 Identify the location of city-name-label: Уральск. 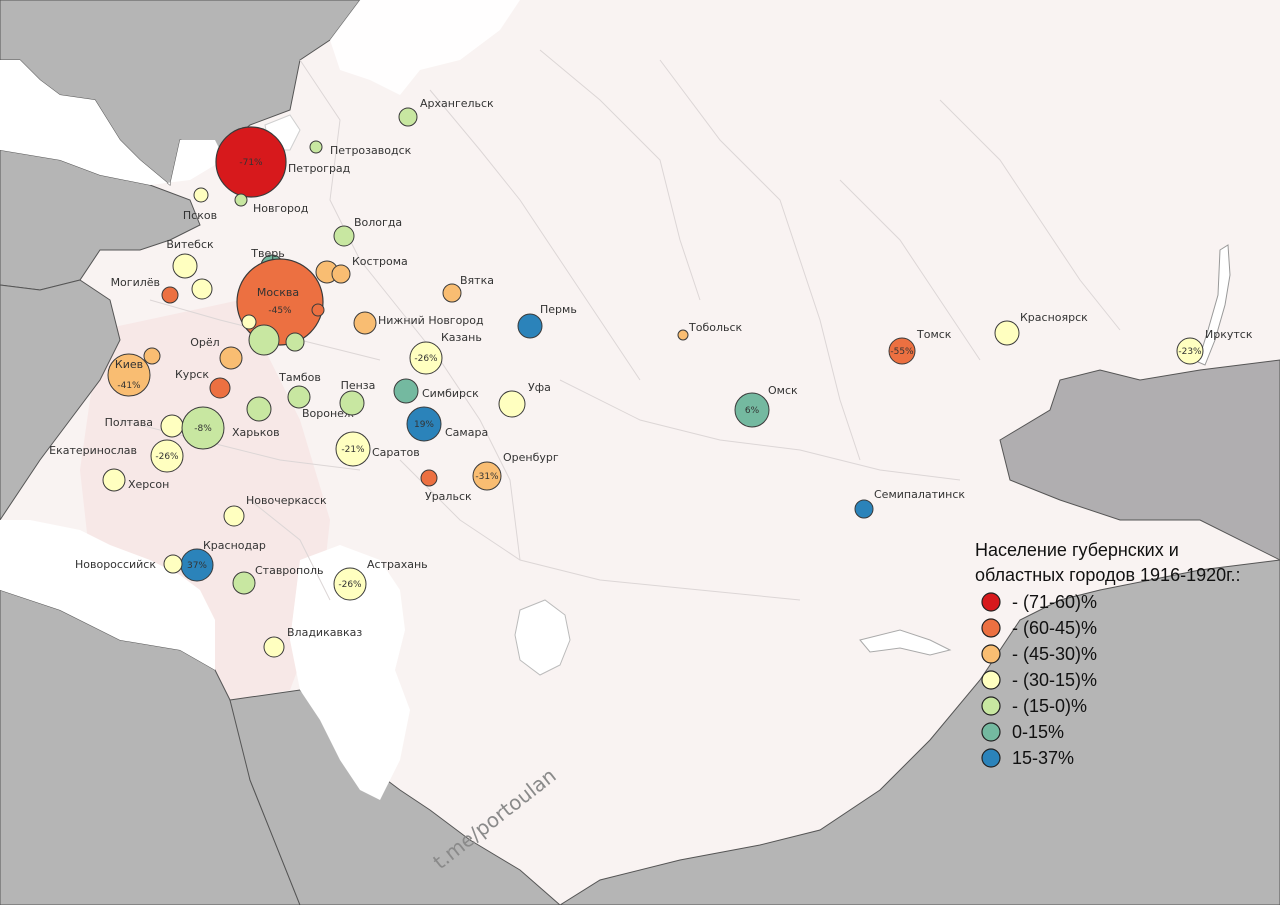
(448, 496).